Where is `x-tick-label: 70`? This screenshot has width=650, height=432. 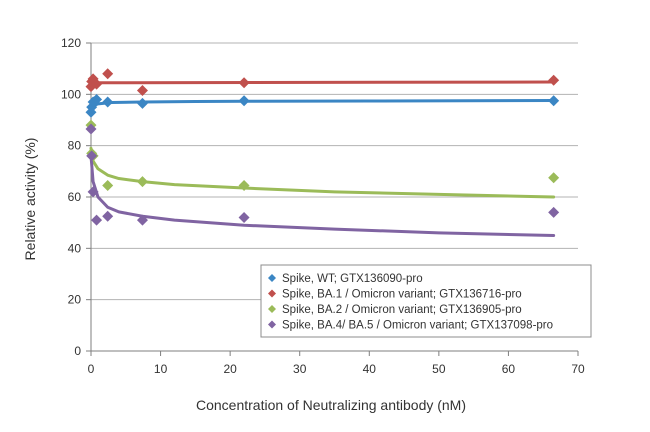
x-tick-label: 70 is located at coordinates (578, 369).